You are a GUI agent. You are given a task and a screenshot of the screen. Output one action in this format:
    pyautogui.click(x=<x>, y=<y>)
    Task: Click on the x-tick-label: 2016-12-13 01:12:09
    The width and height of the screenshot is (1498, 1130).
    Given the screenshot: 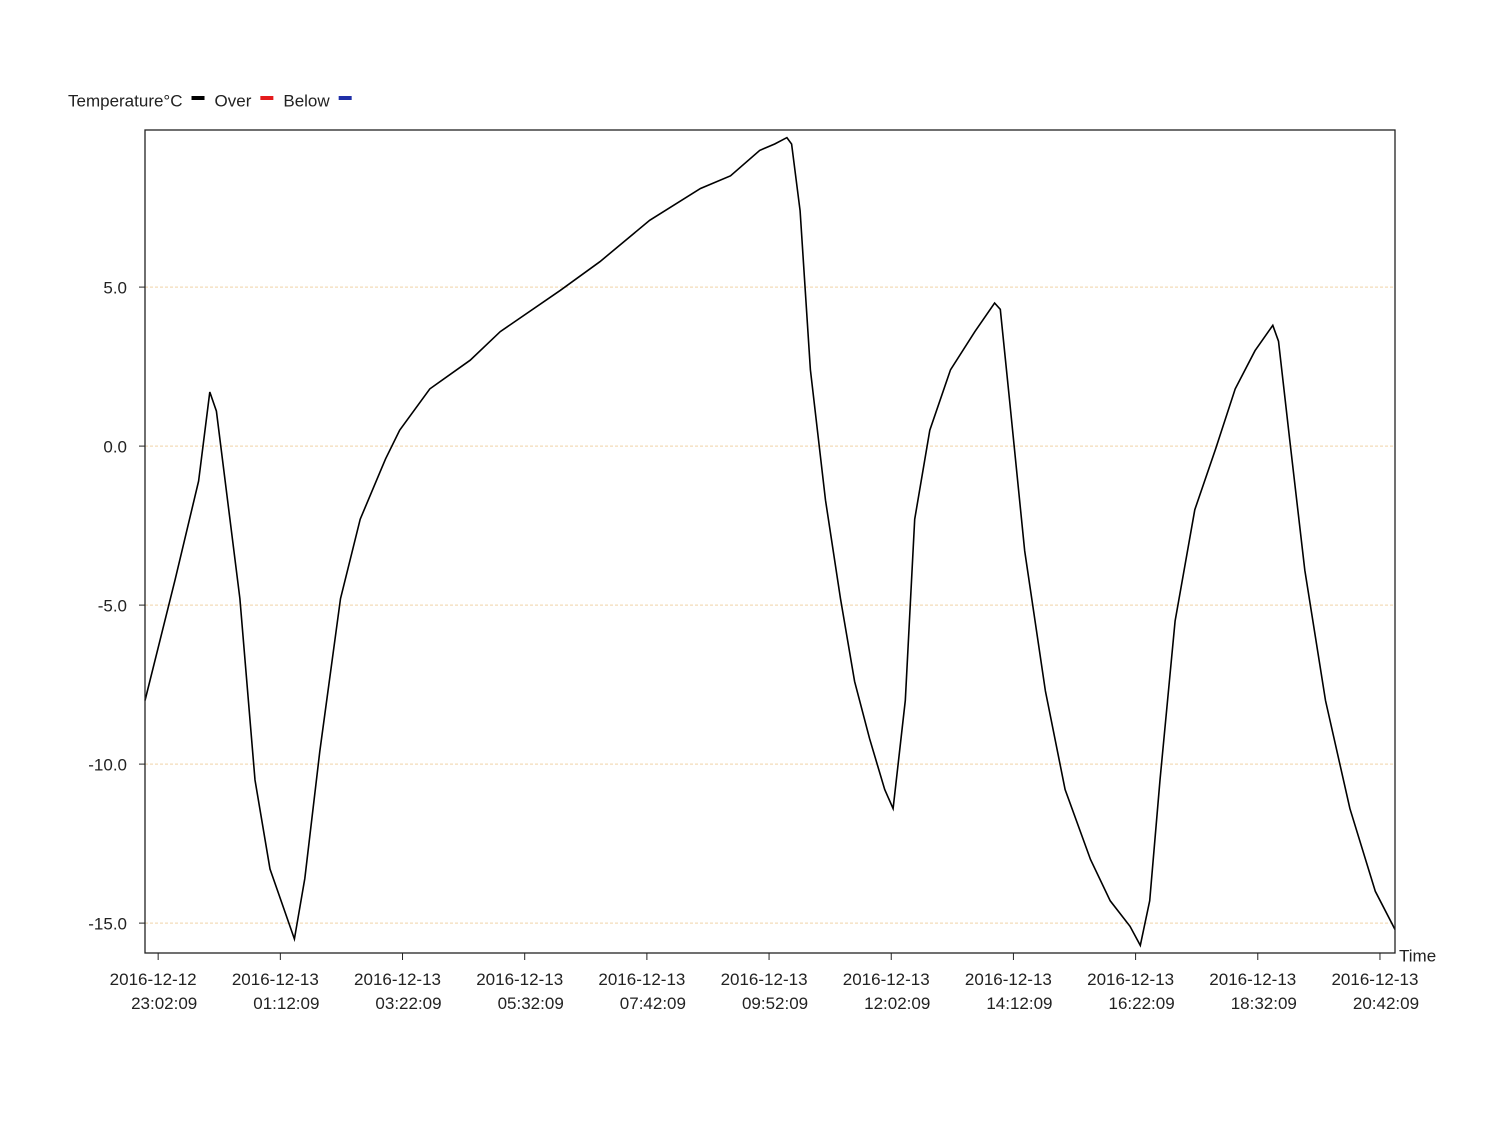 What is the action you would take?
    pyautogui.click(x=276, y=991)
    